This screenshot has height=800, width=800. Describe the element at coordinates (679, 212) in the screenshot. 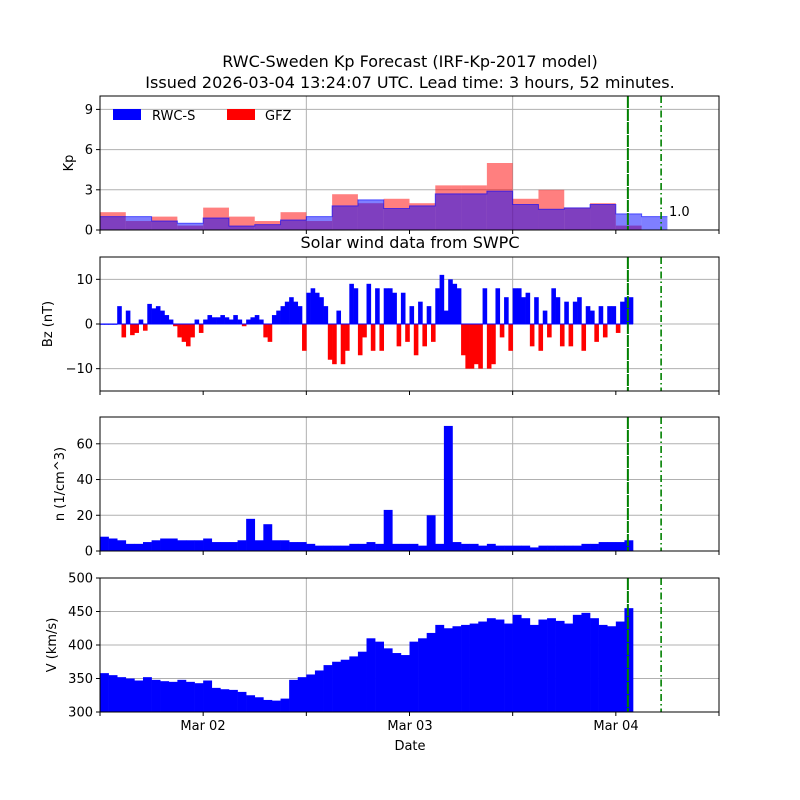

I see `forecast-annotation: 1.0` at that location.